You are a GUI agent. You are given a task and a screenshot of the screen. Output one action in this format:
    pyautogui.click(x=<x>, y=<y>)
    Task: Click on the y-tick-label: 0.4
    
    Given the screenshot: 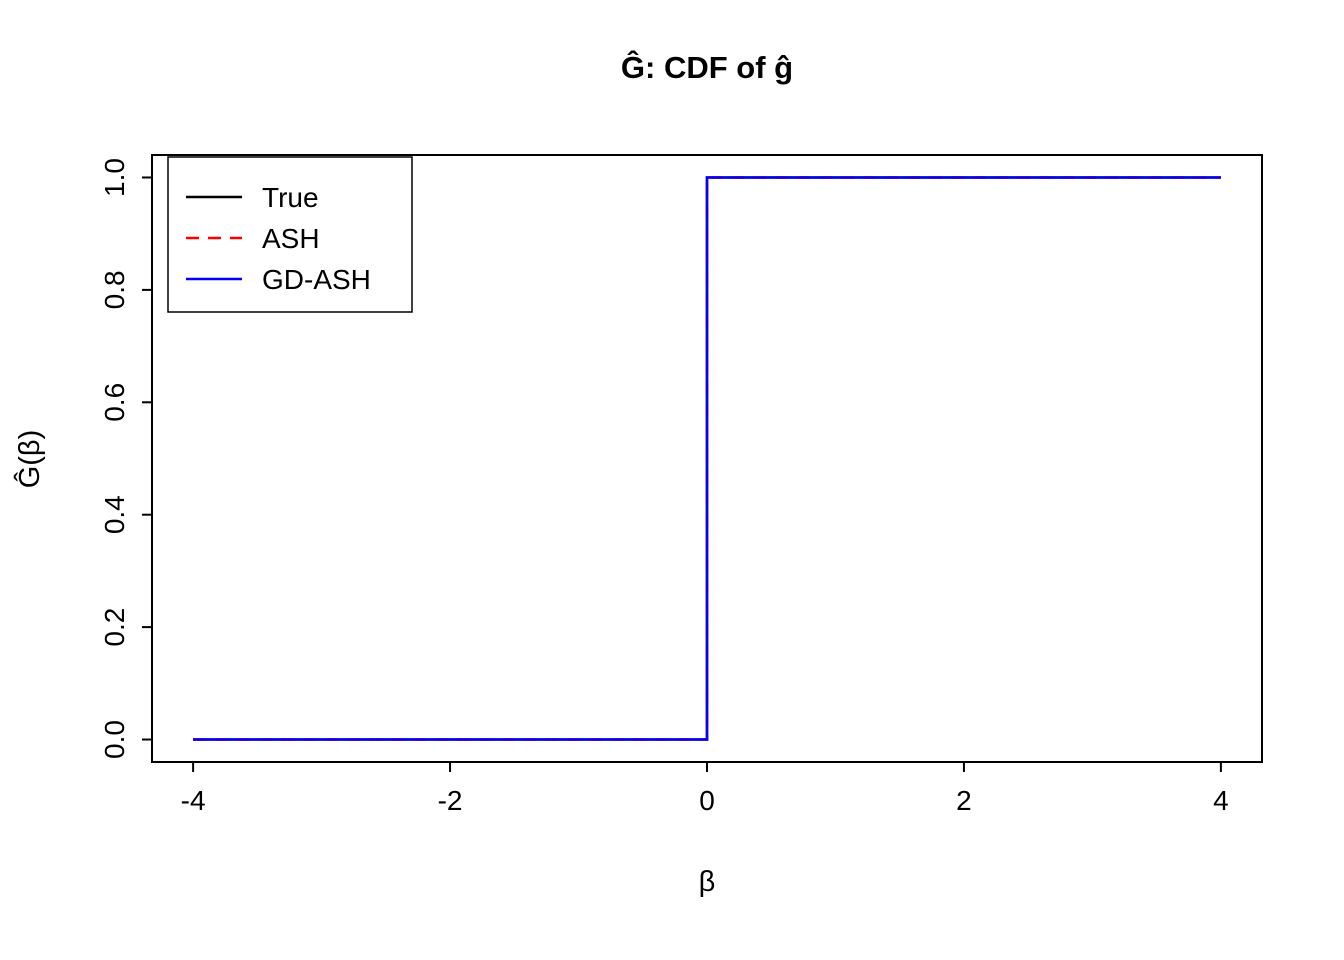 What is the action you would take?
    pyautogui.click(x=114, y=514)
    